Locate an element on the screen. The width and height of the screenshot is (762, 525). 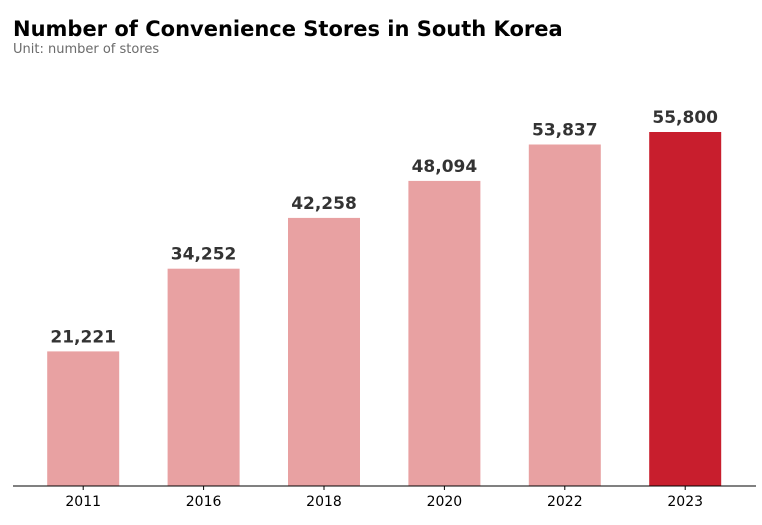
chart-subtitle: Unit: number of stores is located at coordinates (86, 49).